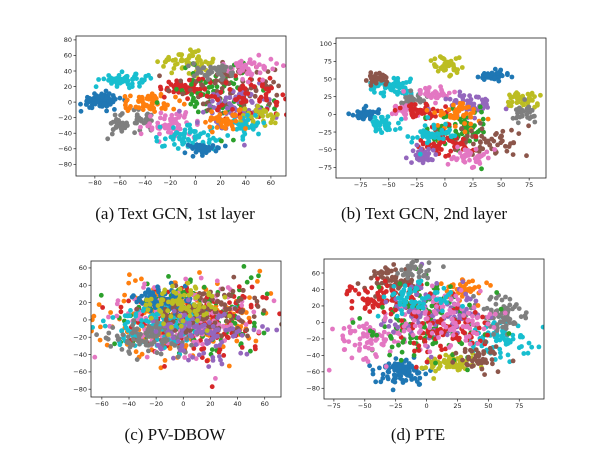  What do you see at coordinates (220, 183) in the screenshot?
I see `x-tick-label: 20` at bounding box center [220, 183].